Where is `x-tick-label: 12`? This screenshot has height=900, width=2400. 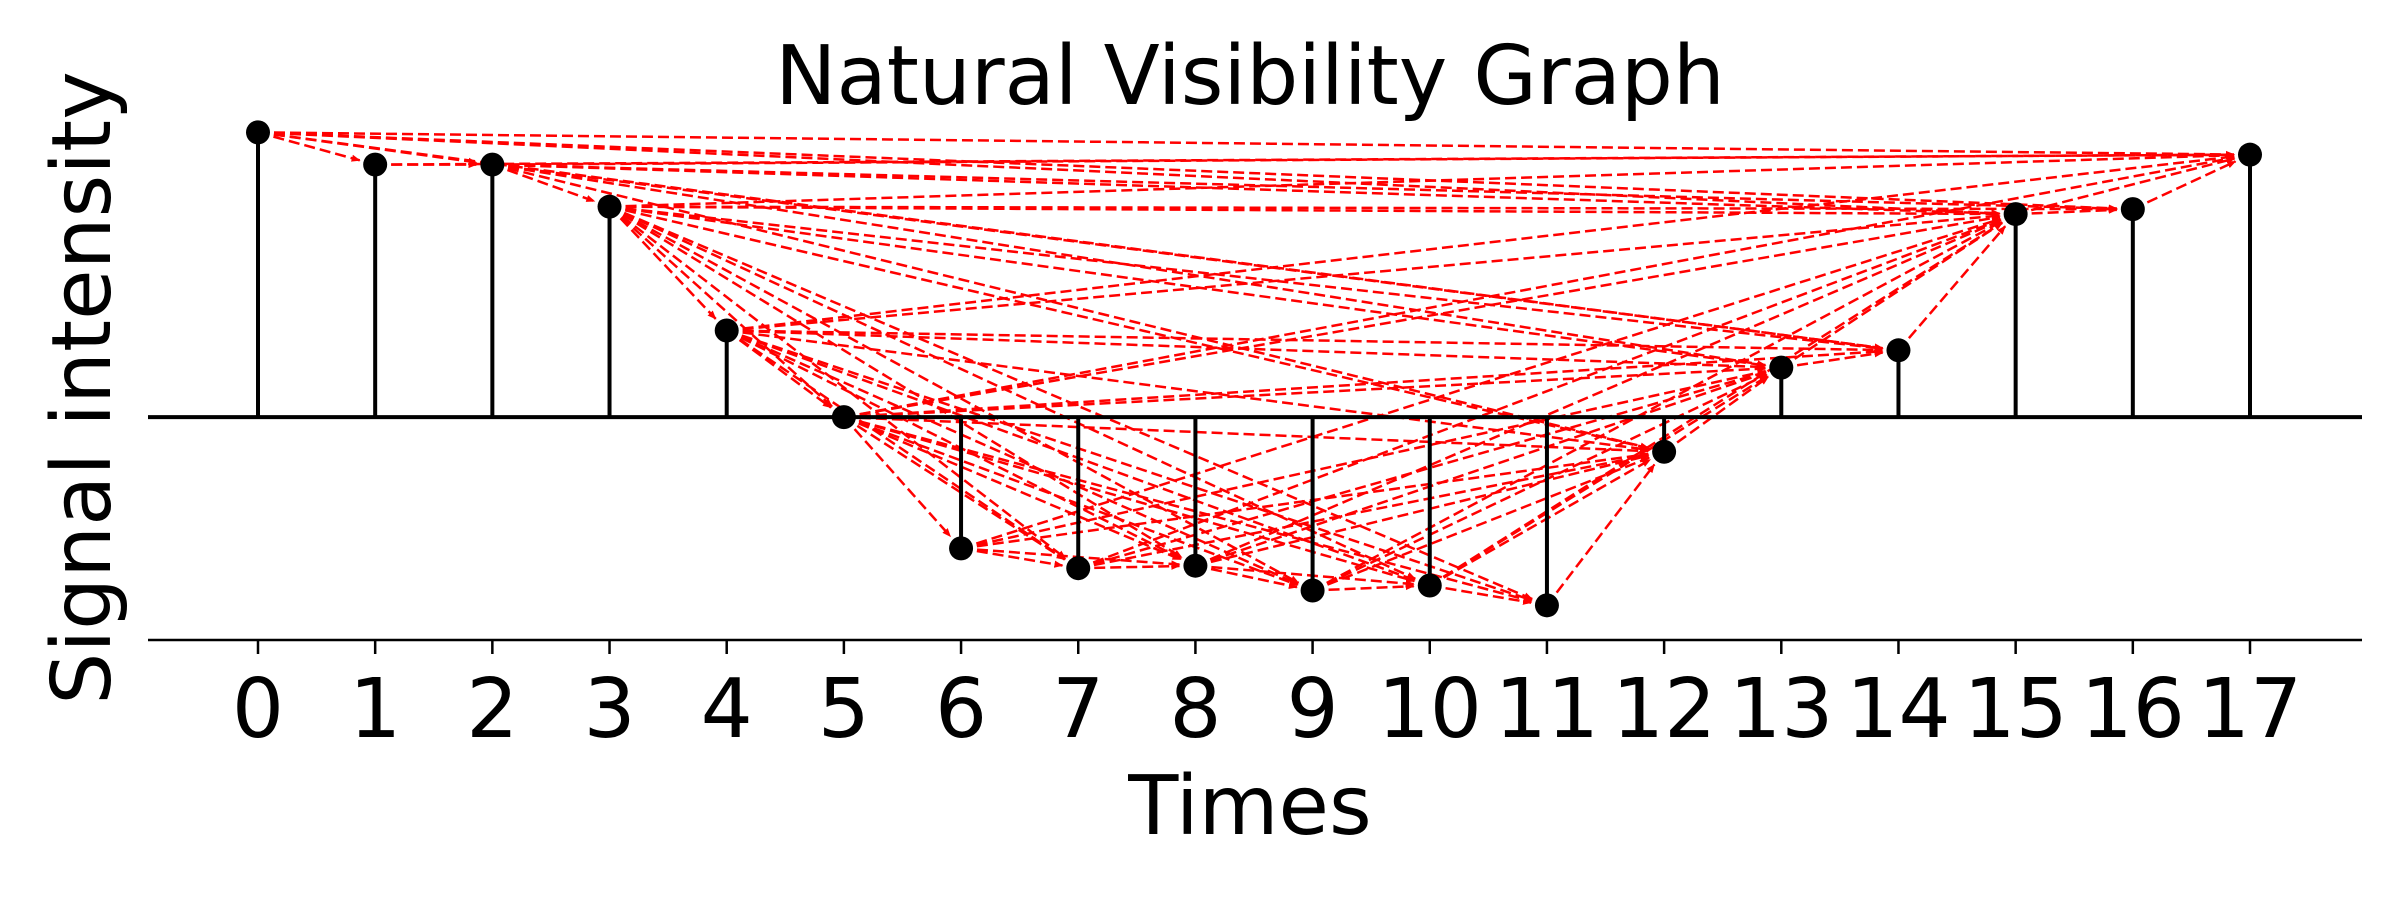 x-tick-label: 12 is located at coordinates (1664, 709).